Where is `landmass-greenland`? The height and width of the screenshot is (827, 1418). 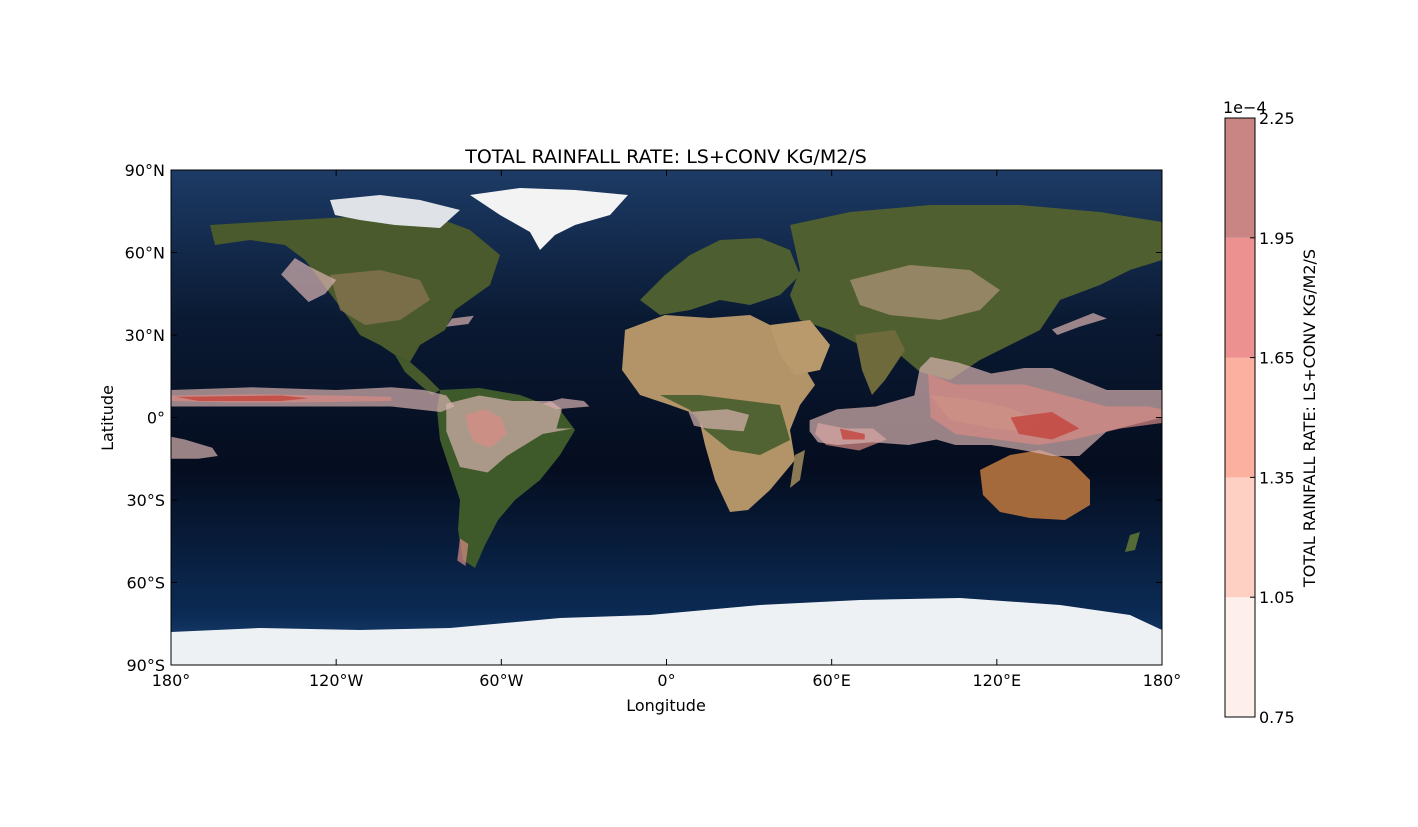 landmass-greenland is located at coordinates (549, 219).